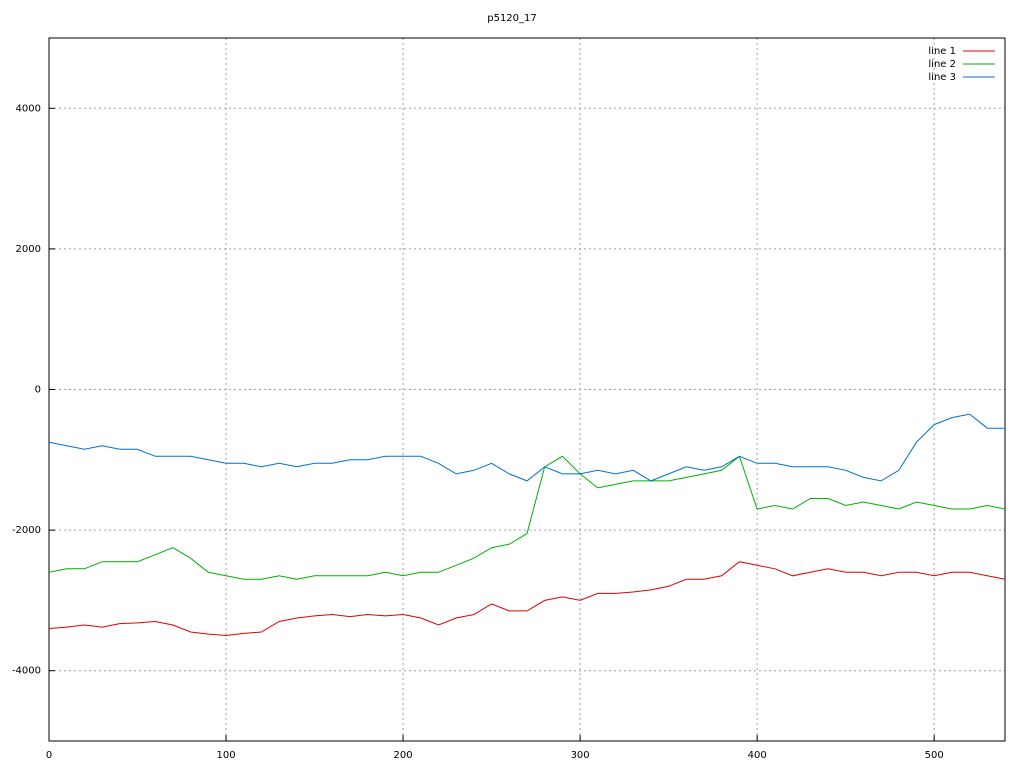  Describe the element at coordinates (28, 249) in the screenshot. I see `y-tick-label: 2000` at that location.